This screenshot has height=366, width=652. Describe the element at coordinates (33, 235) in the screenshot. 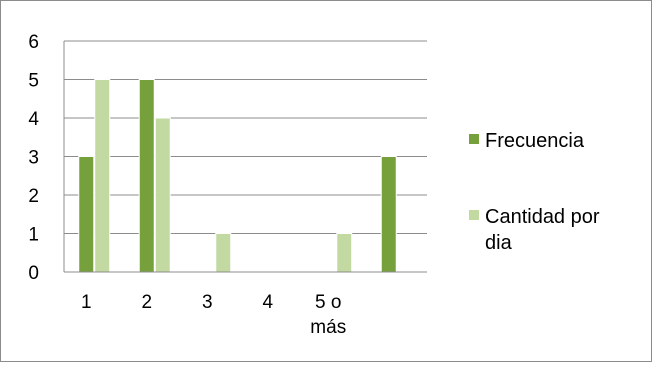

I see `y-tick-label: 1` at that location.